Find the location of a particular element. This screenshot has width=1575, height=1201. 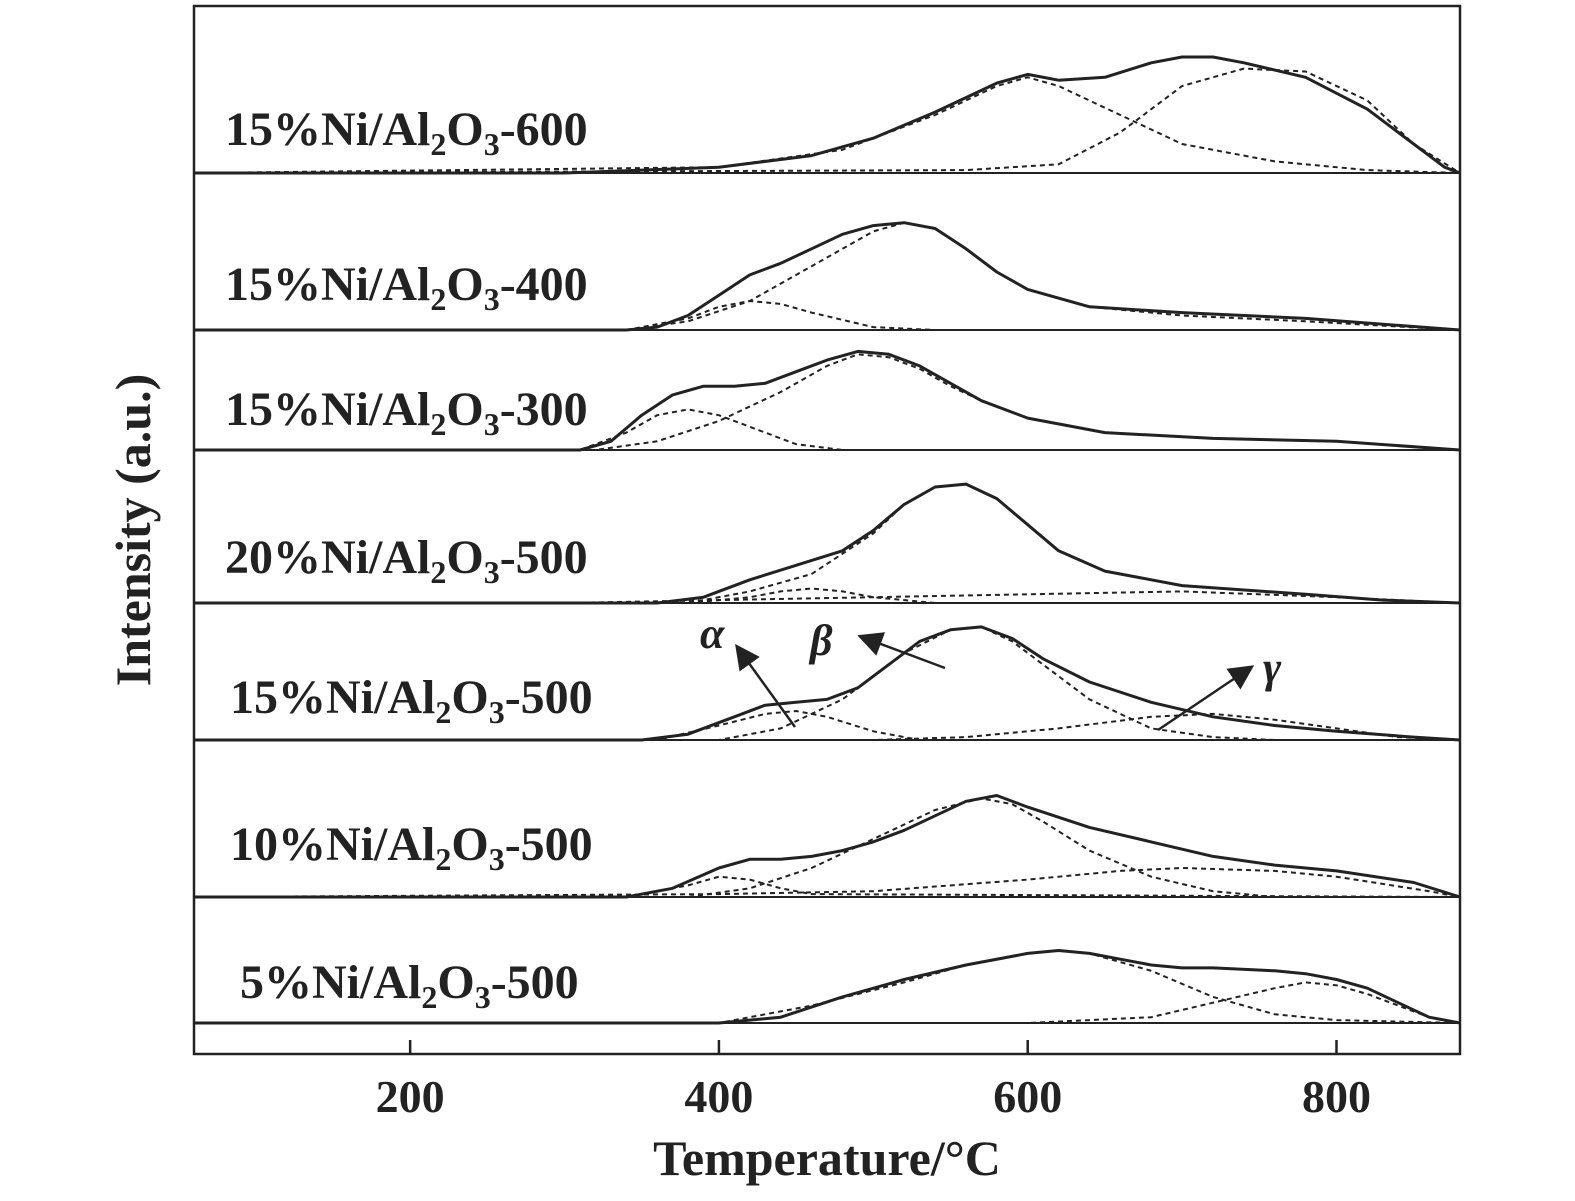

series-label: 5%Ni/Al2O3-500 is located at coordinates (409, 985).